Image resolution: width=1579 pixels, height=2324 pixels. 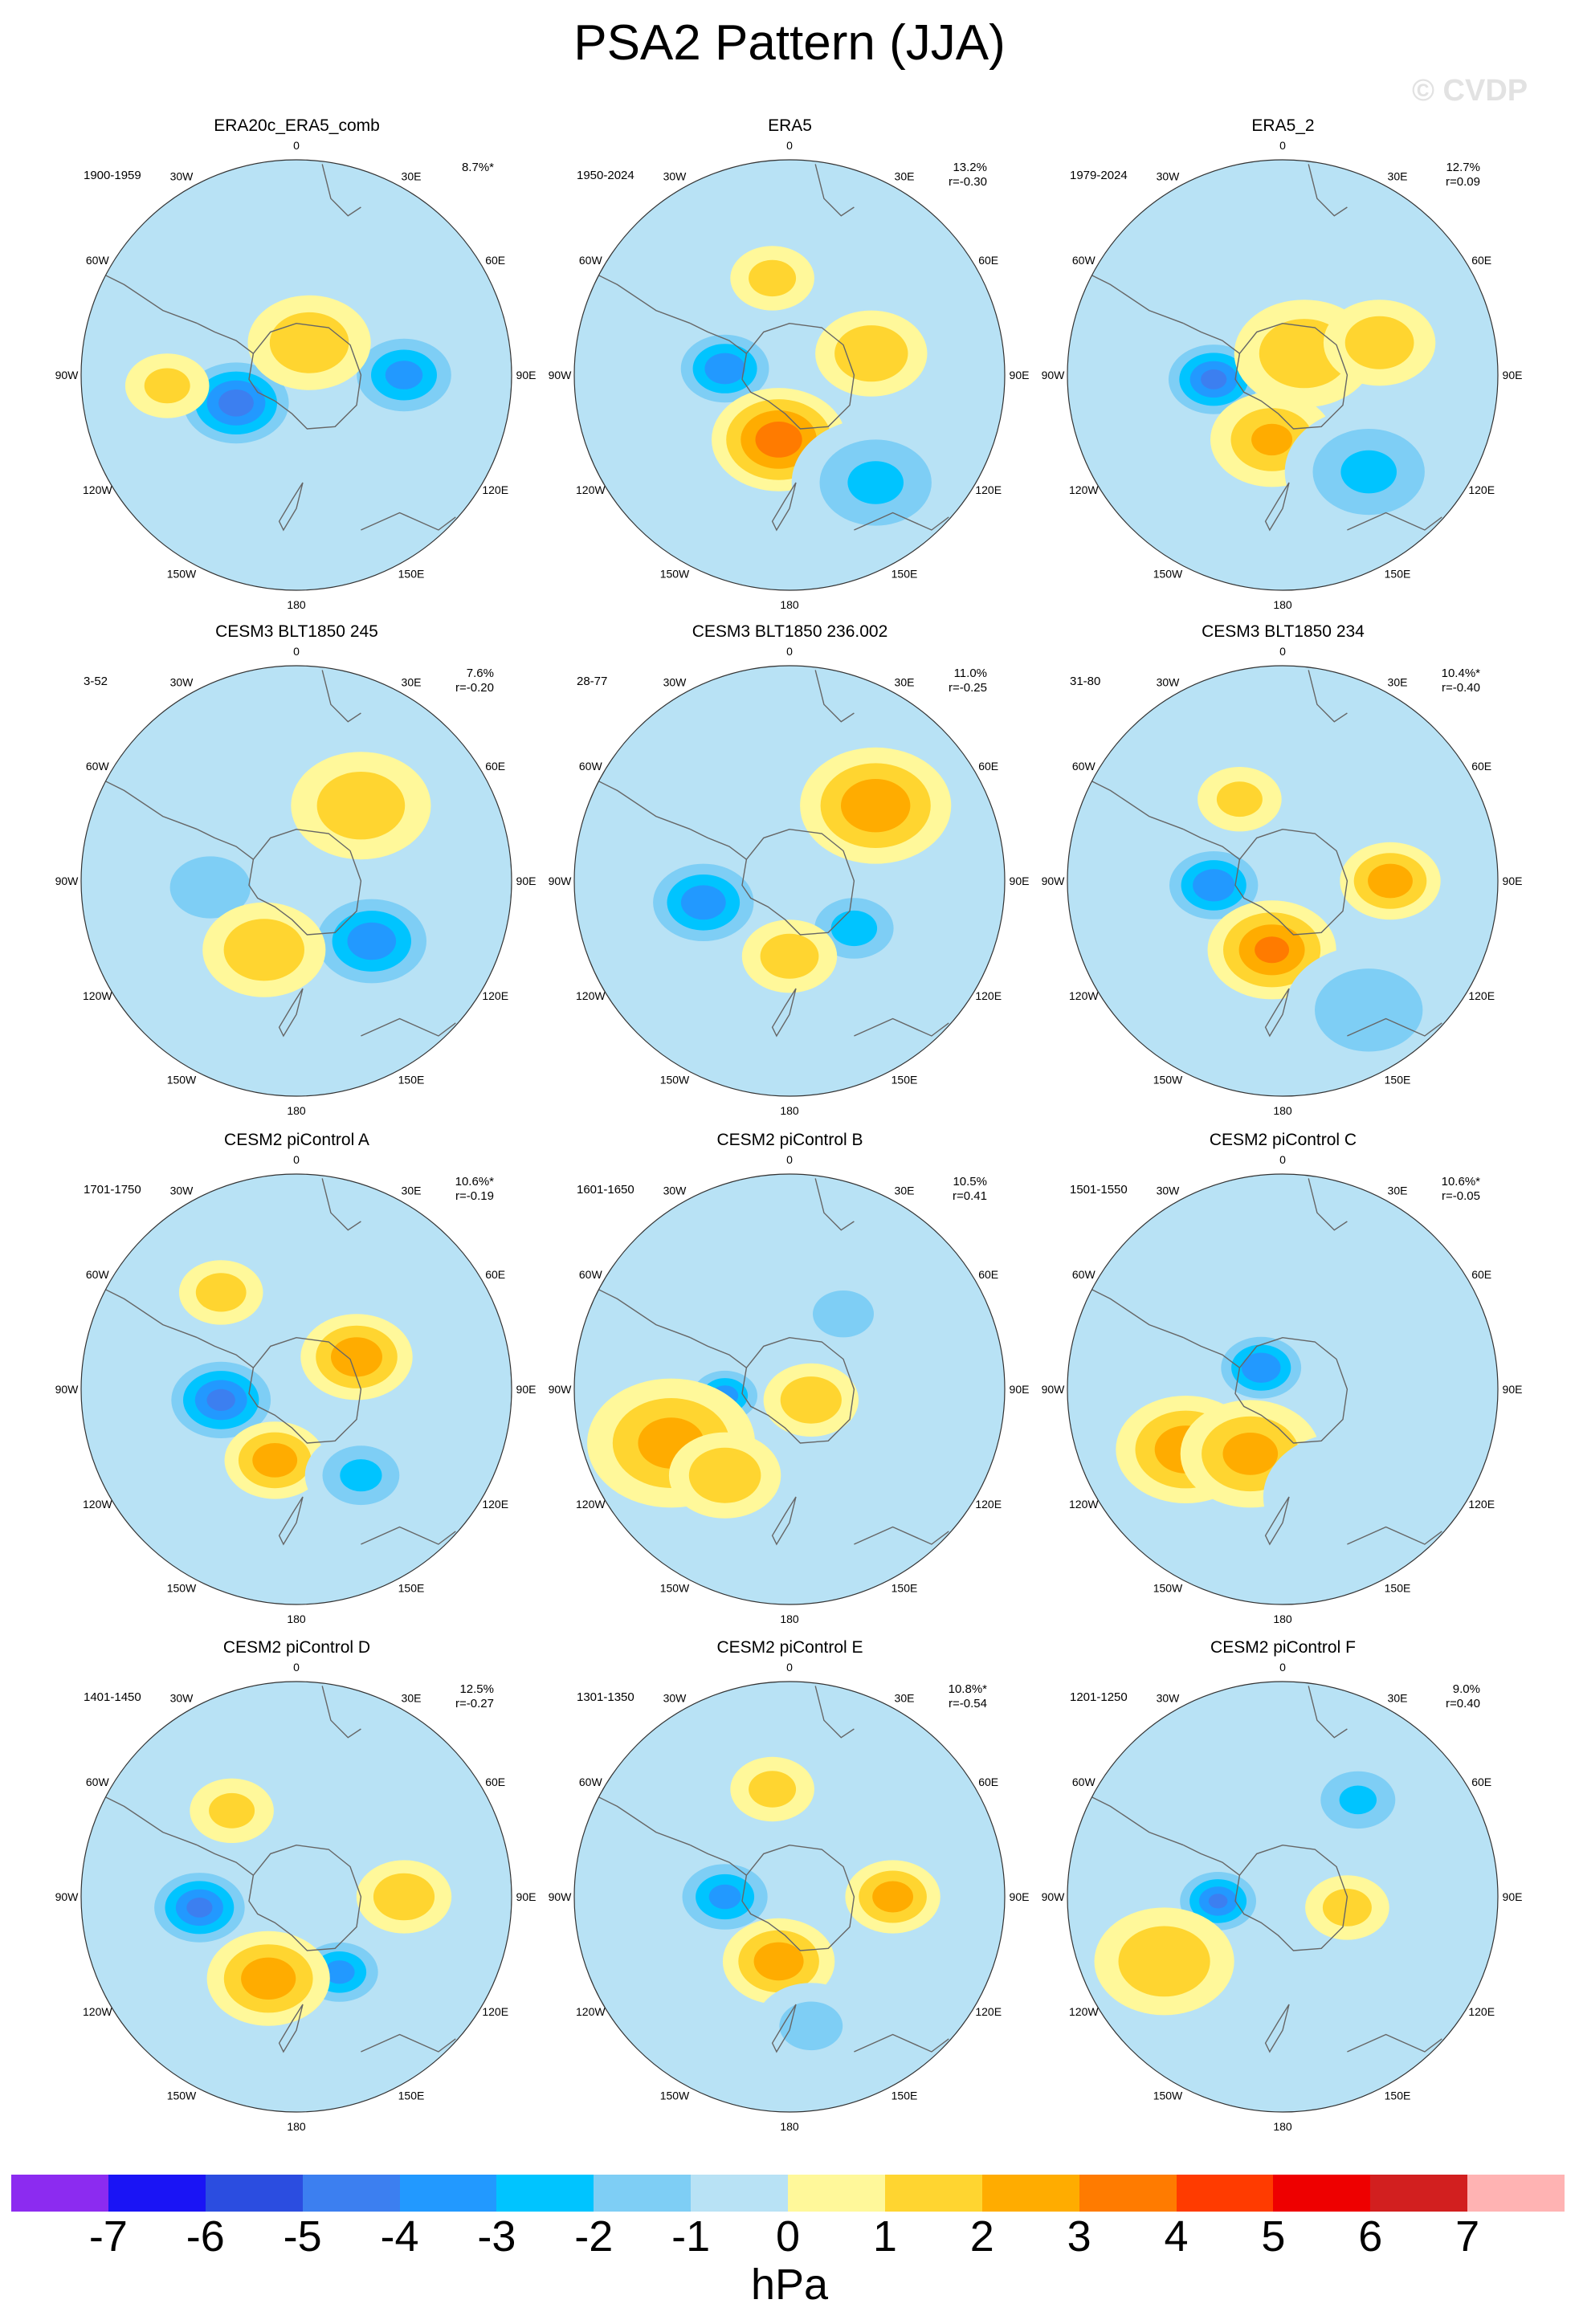 What do you see at coordinates (675, 1191) in the screenshot?
I see `longitude-label: 30W` at bounding box center [675, 1191].